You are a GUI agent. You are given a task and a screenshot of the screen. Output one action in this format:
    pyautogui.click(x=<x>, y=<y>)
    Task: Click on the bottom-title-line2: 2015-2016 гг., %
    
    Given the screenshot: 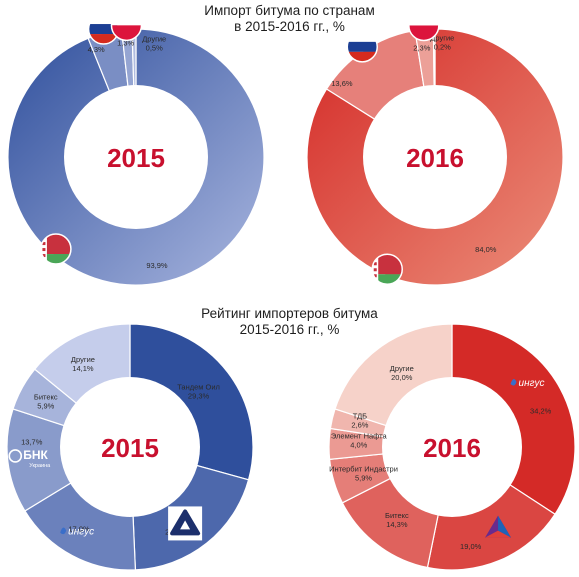 What is the action you would take?
    pyautogui.click(x=289, y=329)
    